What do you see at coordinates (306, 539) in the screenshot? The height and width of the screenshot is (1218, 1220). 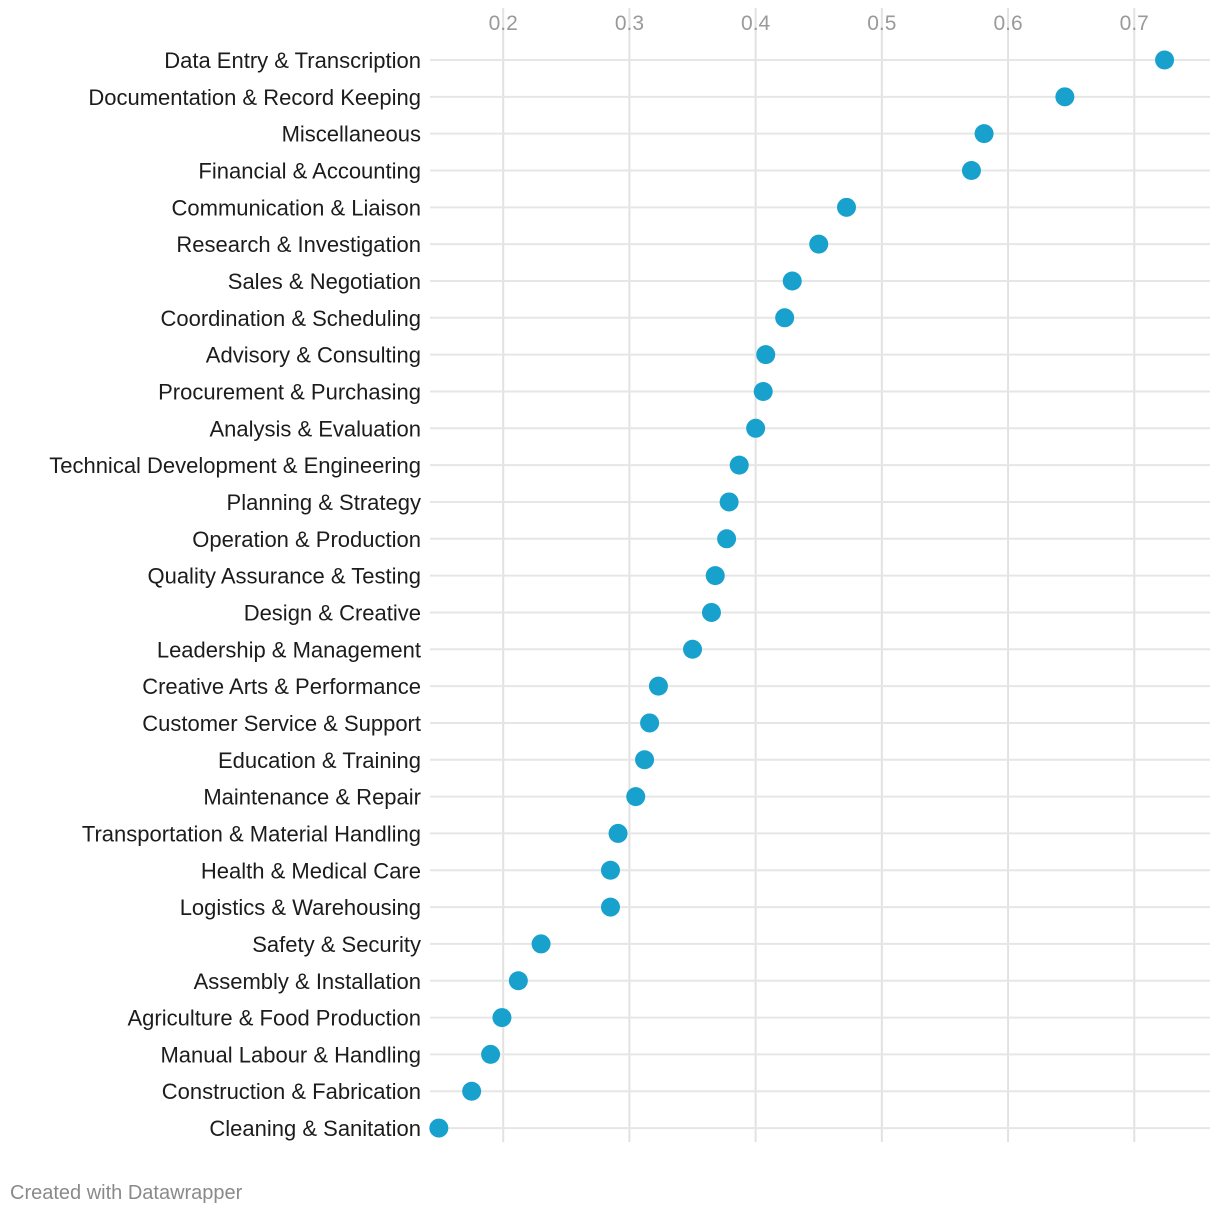 I see `category-label: Operation & Production` at bounding box center [306, 539].